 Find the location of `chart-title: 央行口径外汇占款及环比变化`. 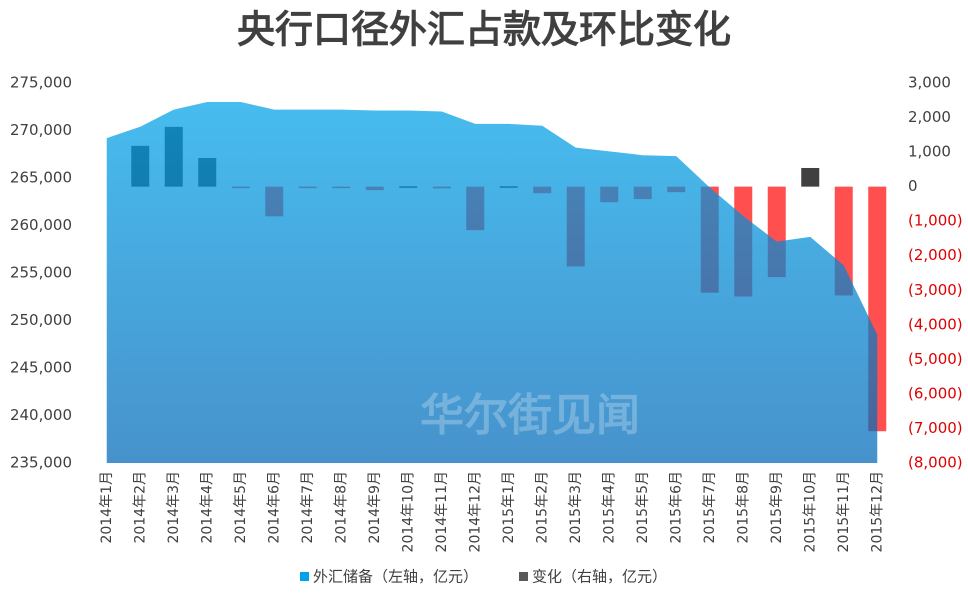

chart-title: 央行口径外汇占款及环比变化 is located at coordinates (484, 30).